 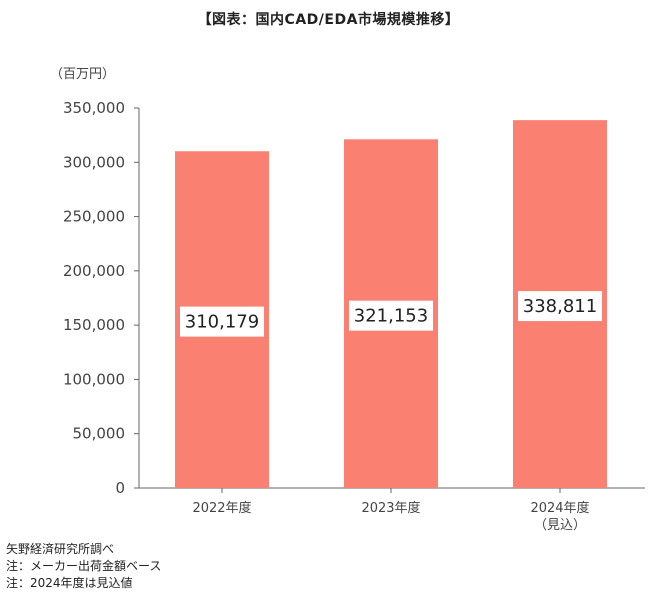 I want to click on x-tick-label: 2023年度, so click(x=390, y=508).